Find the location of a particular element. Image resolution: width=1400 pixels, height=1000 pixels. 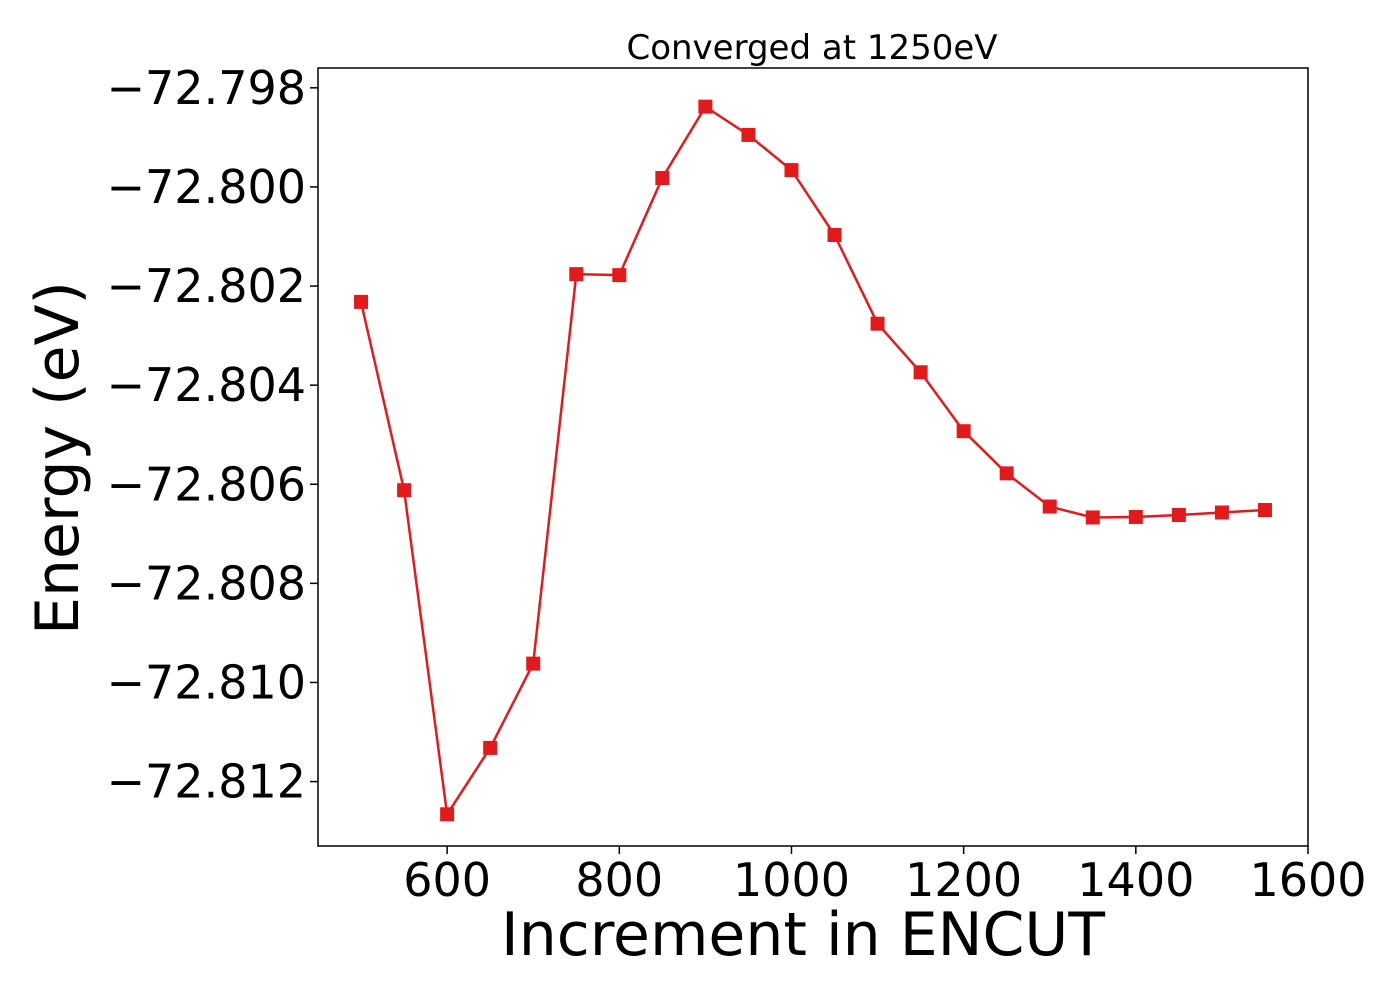

y-tick-label: −72.806 is located at coordinates (207, 484).